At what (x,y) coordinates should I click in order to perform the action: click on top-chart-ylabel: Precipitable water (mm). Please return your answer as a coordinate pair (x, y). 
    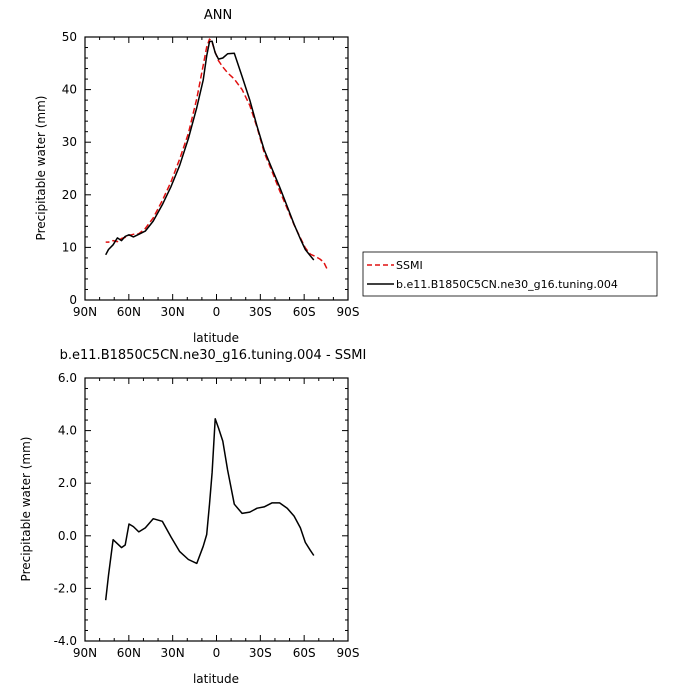
    Looking at the image, I should click on (41, 168).